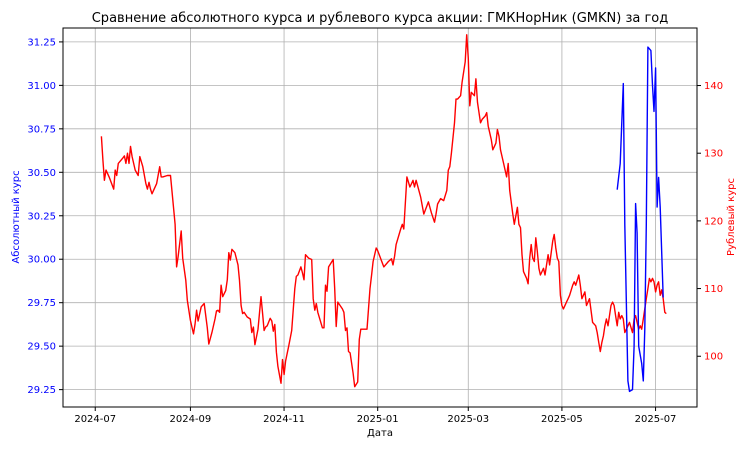 The image size is (750, 450). I want to click on left-y-axis-label: Абсолютный курс, so click(16, 216).